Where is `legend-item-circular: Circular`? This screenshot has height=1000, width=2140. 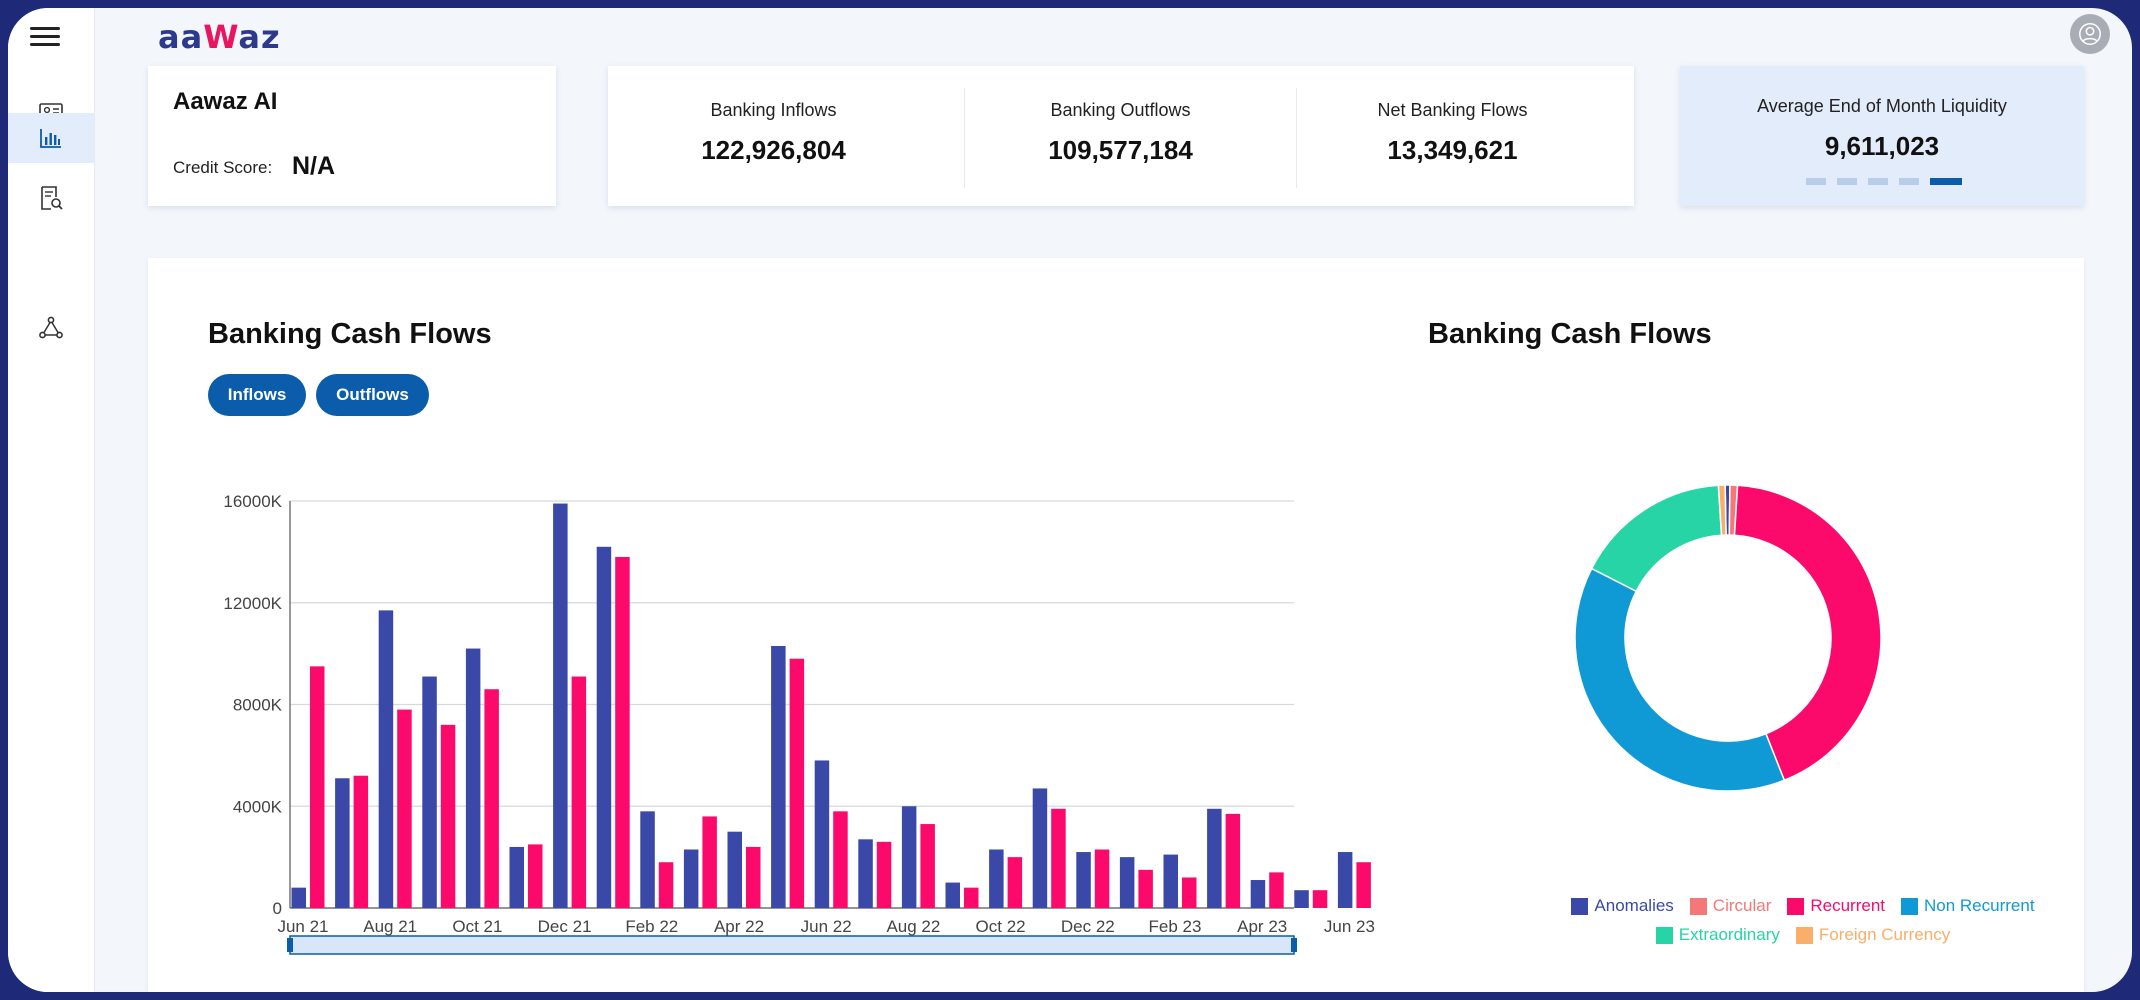
legend-item-circular: Circular is located at coordinates (1730, 906).